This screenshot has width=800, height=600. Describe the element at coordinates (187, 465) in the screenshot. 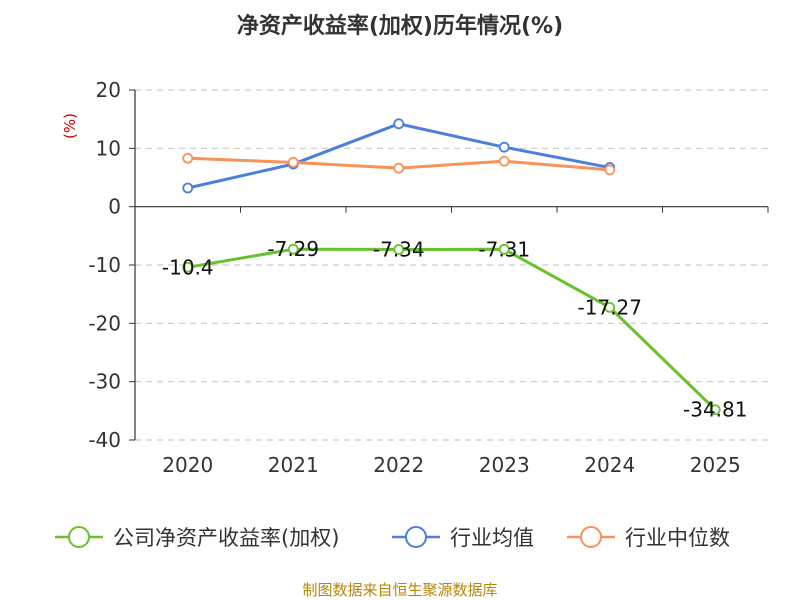

I see `x-tick-label: 2020` at that location.